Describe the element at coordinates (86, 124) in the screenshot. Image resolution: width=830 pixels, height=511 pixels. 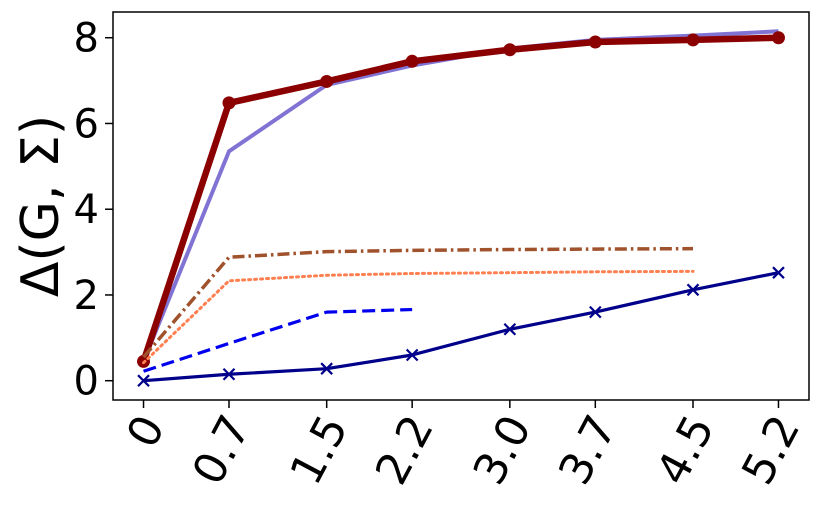
I see `y-tick-label: 6` at that location.